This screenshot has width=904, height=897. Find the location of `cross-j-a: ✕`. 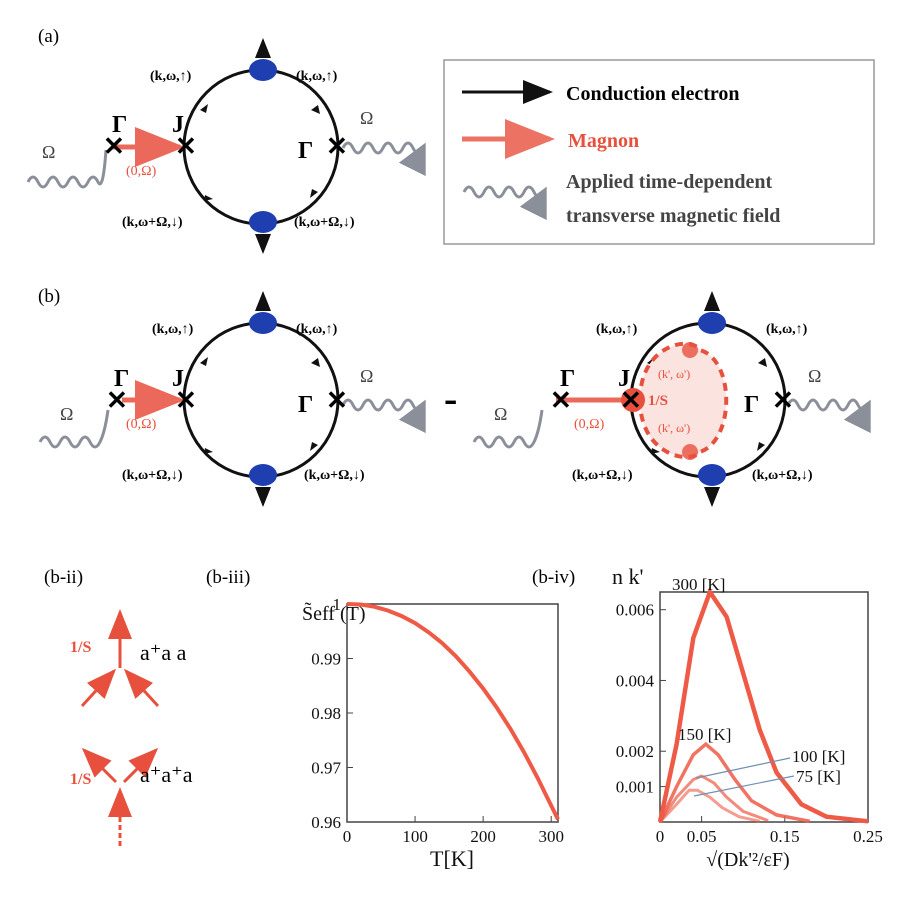

cross-j-a: ✕ is located at coordinates (186, 146).